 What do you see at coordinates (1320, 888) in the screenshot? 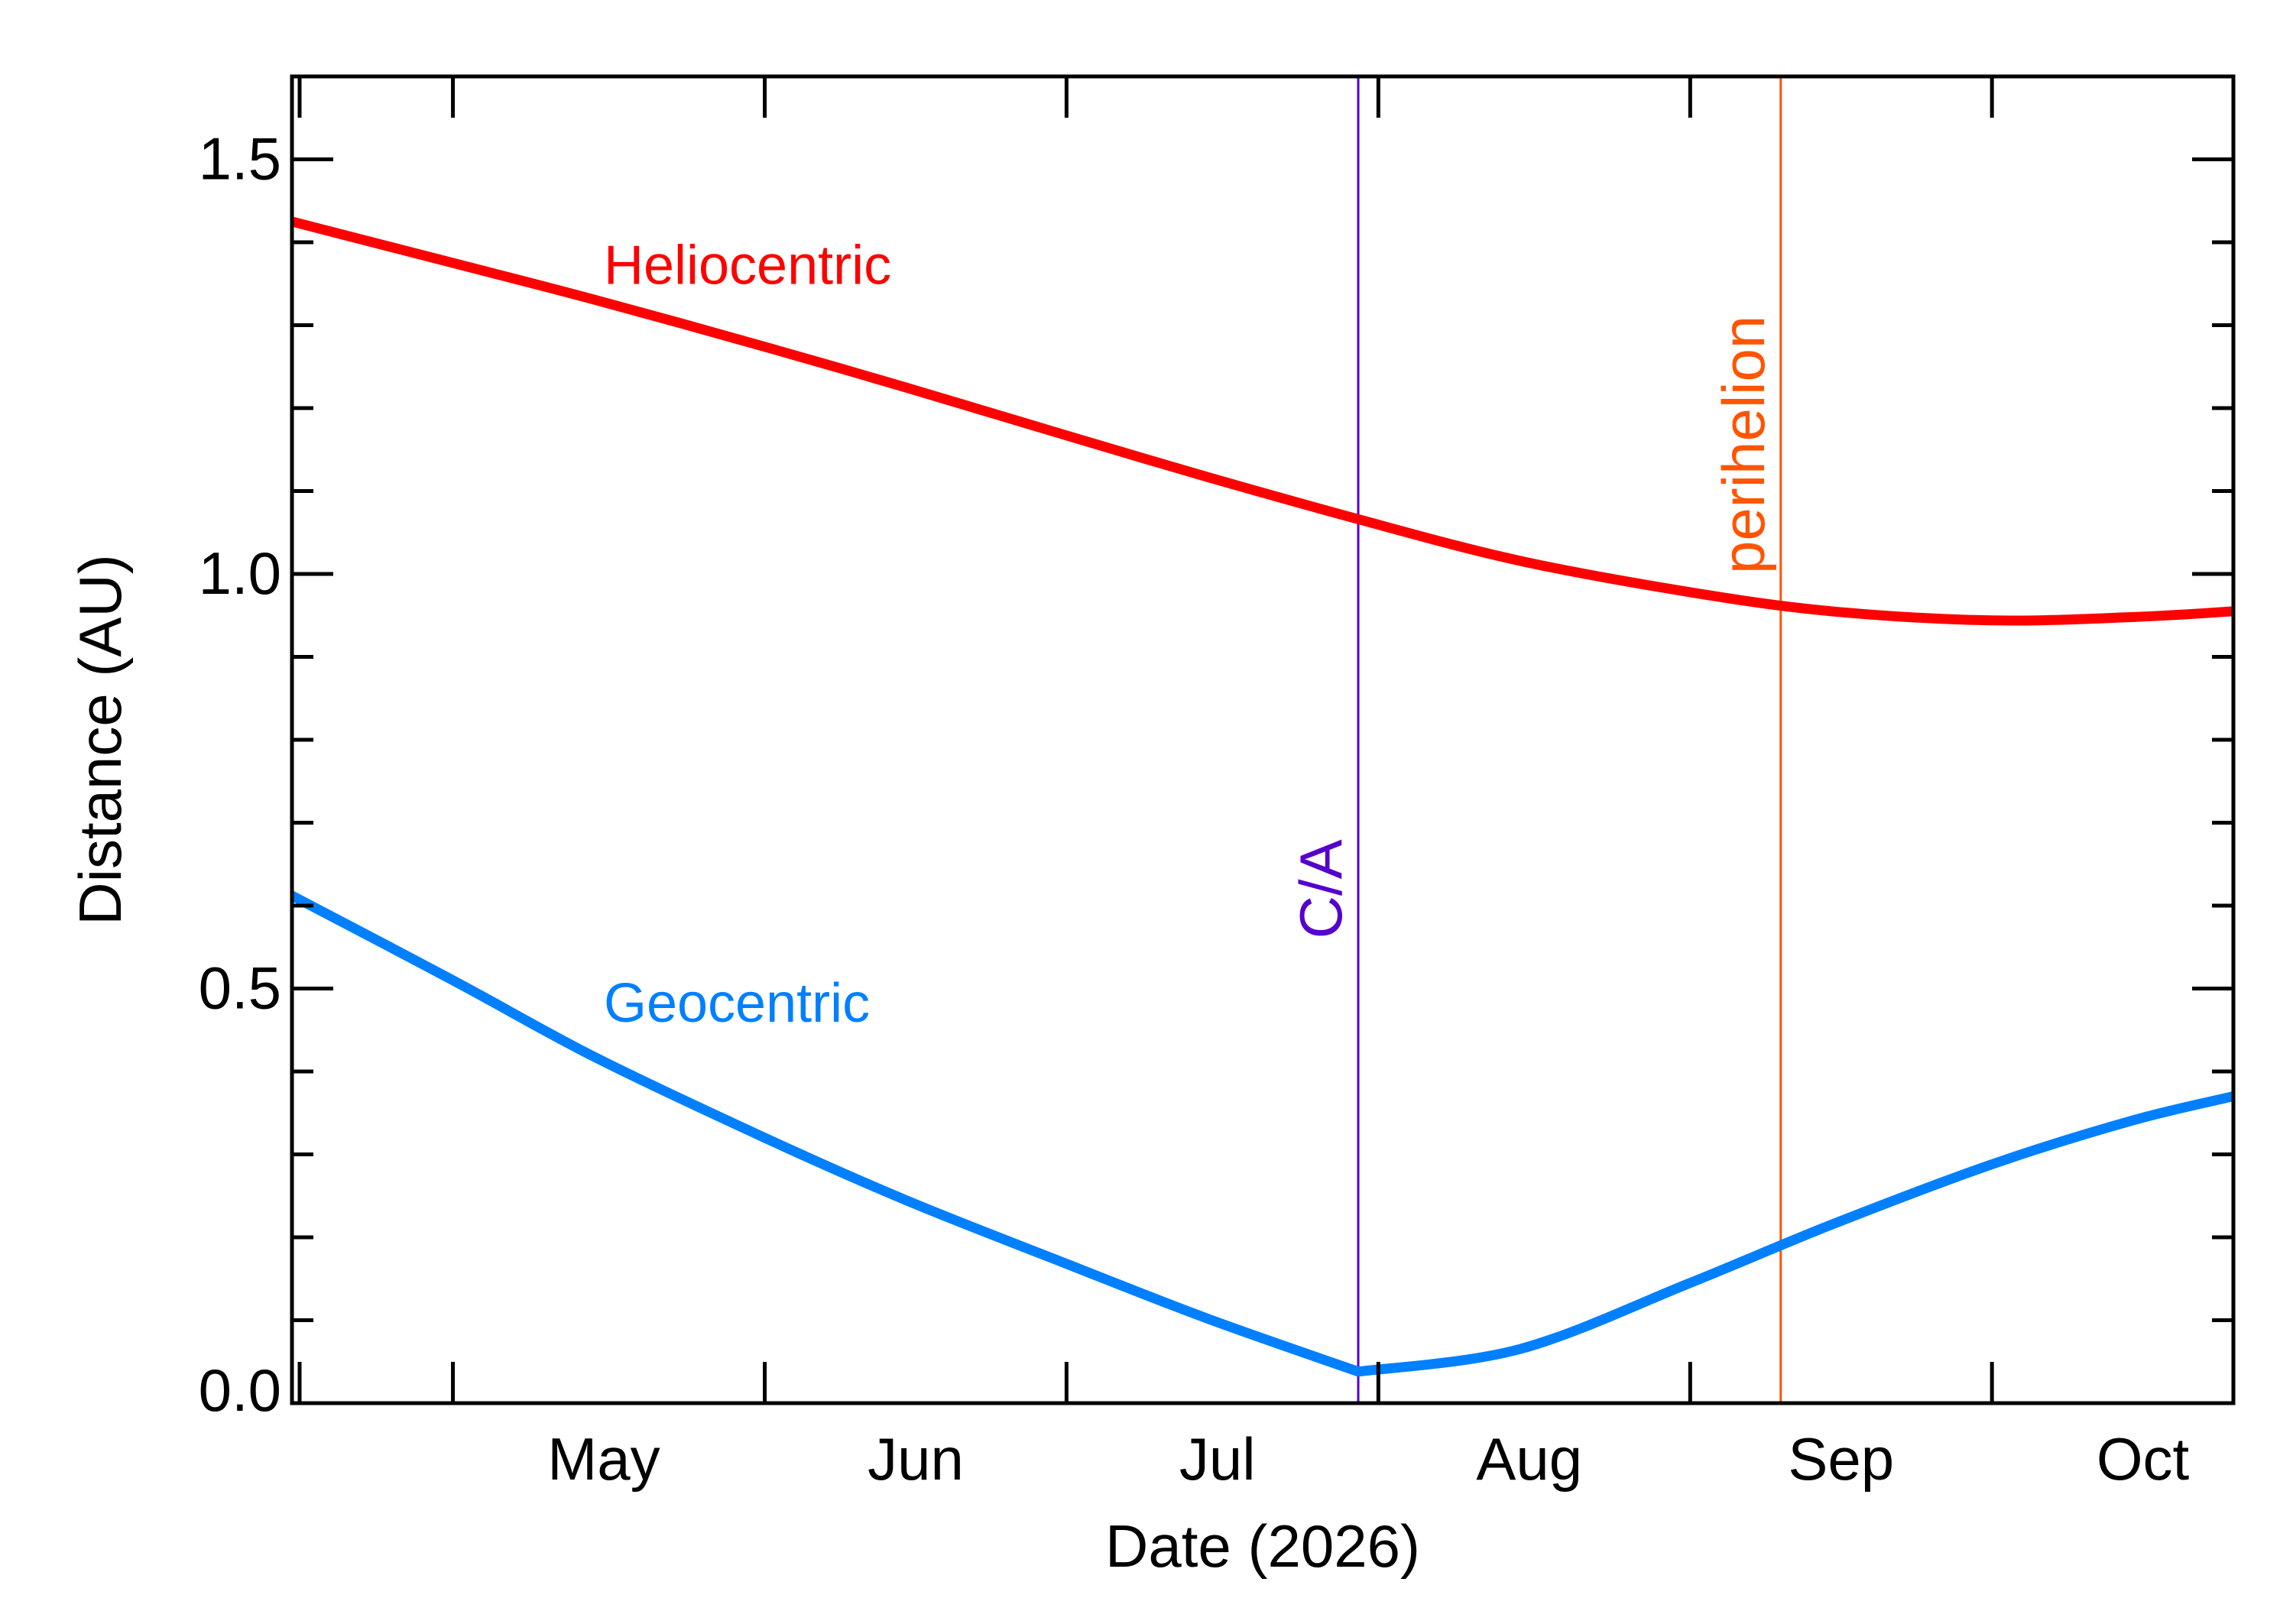
I see `marker-label: C/A` at bounding box center [1320, 888].